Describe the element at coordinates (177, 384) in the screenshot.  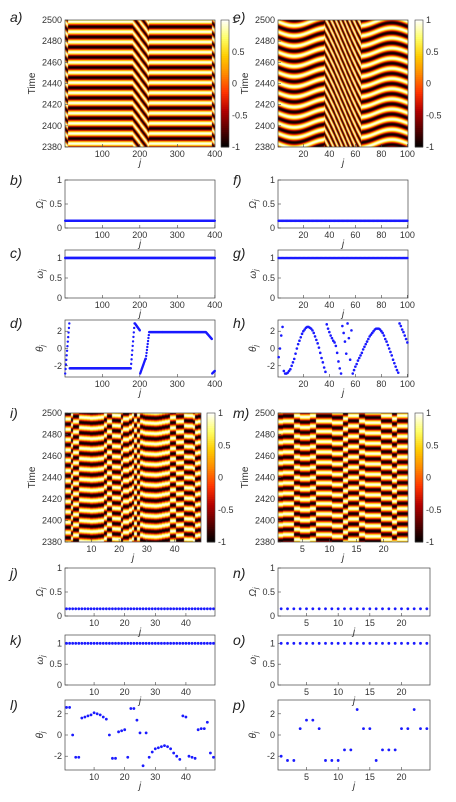
I see `x-tick-label: 300` at that location.